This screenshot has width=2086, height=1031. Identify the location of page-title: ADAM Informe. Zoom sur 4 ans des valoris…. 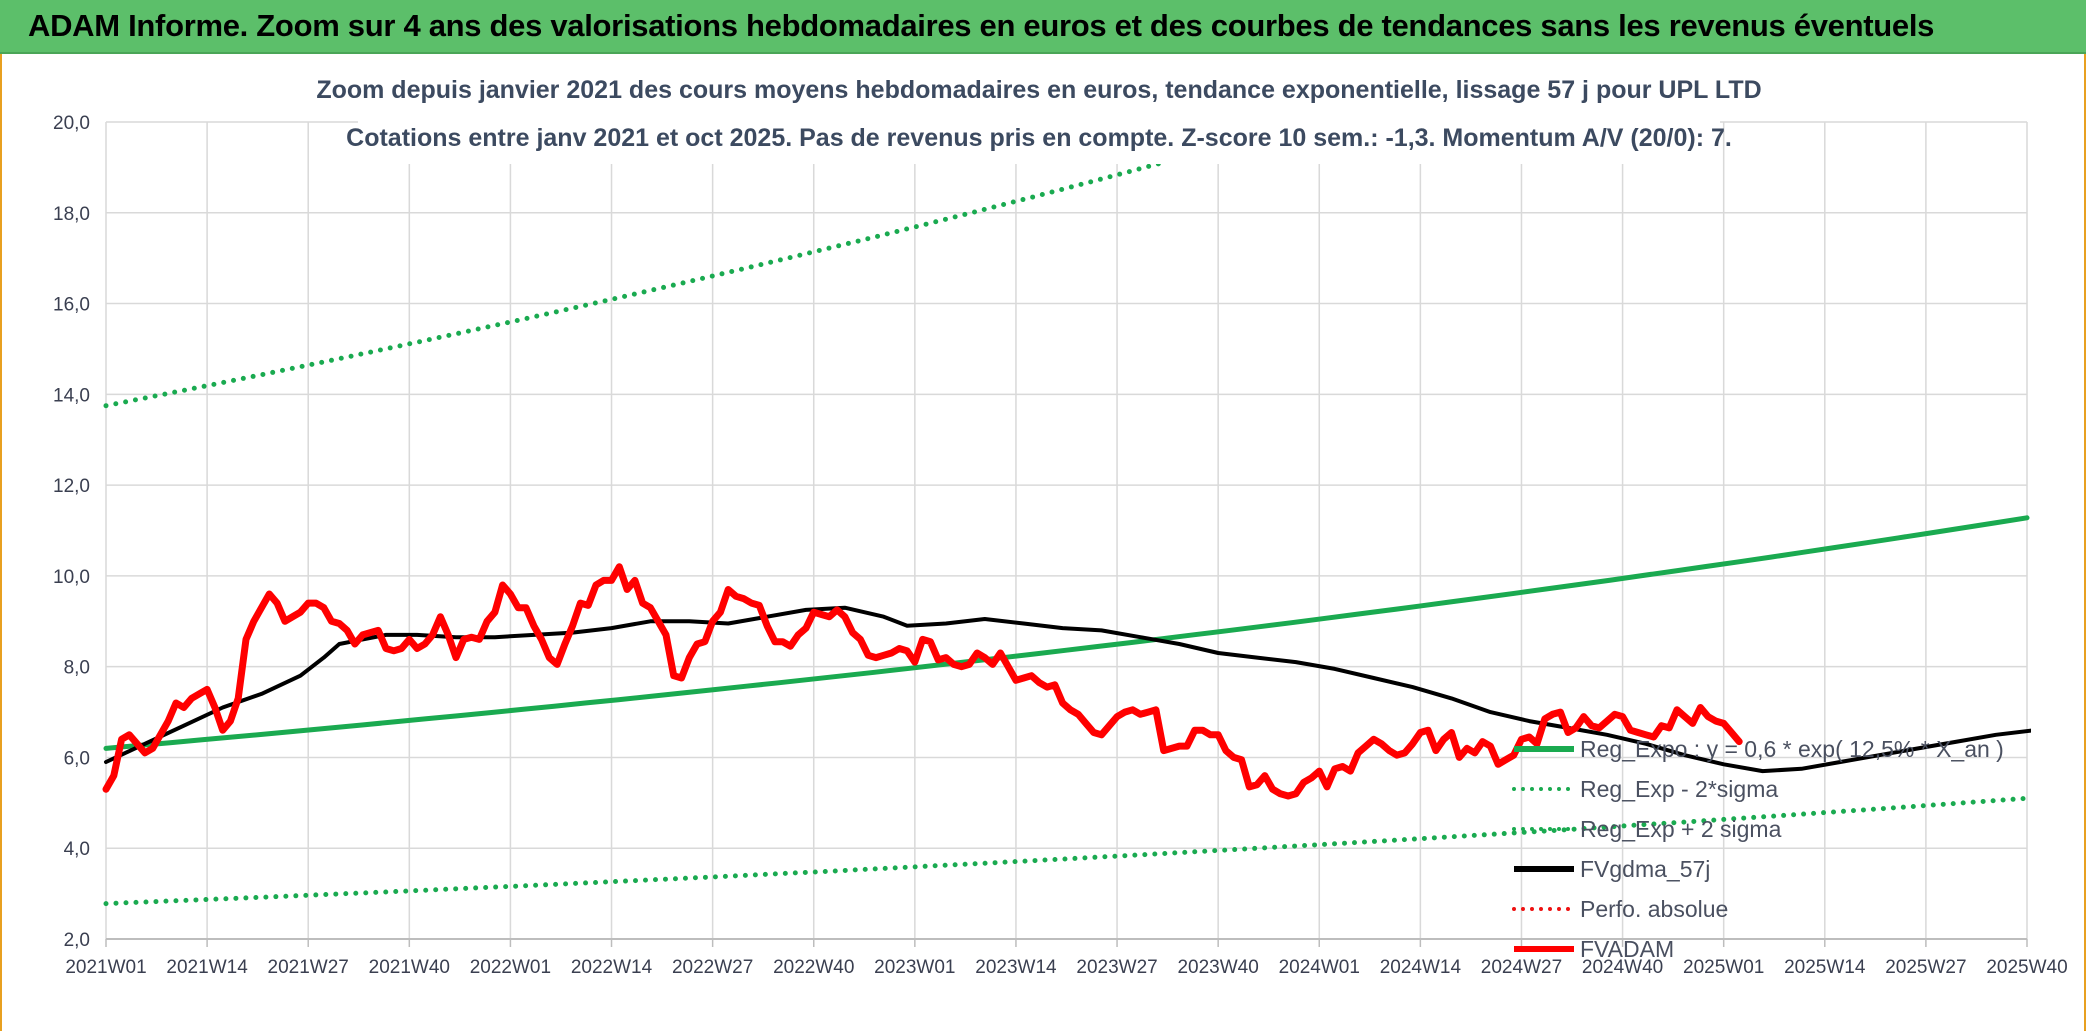
(981, 25).